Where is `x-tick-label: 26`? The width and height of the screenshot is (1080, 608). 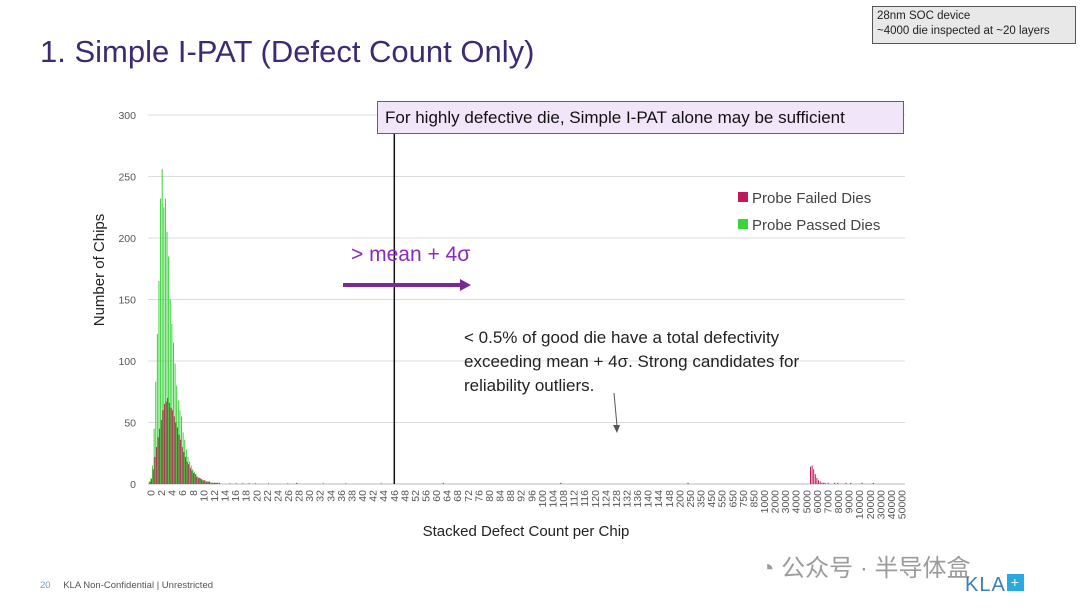
x-tick-label: 26 is located at coordinates (289, 496).